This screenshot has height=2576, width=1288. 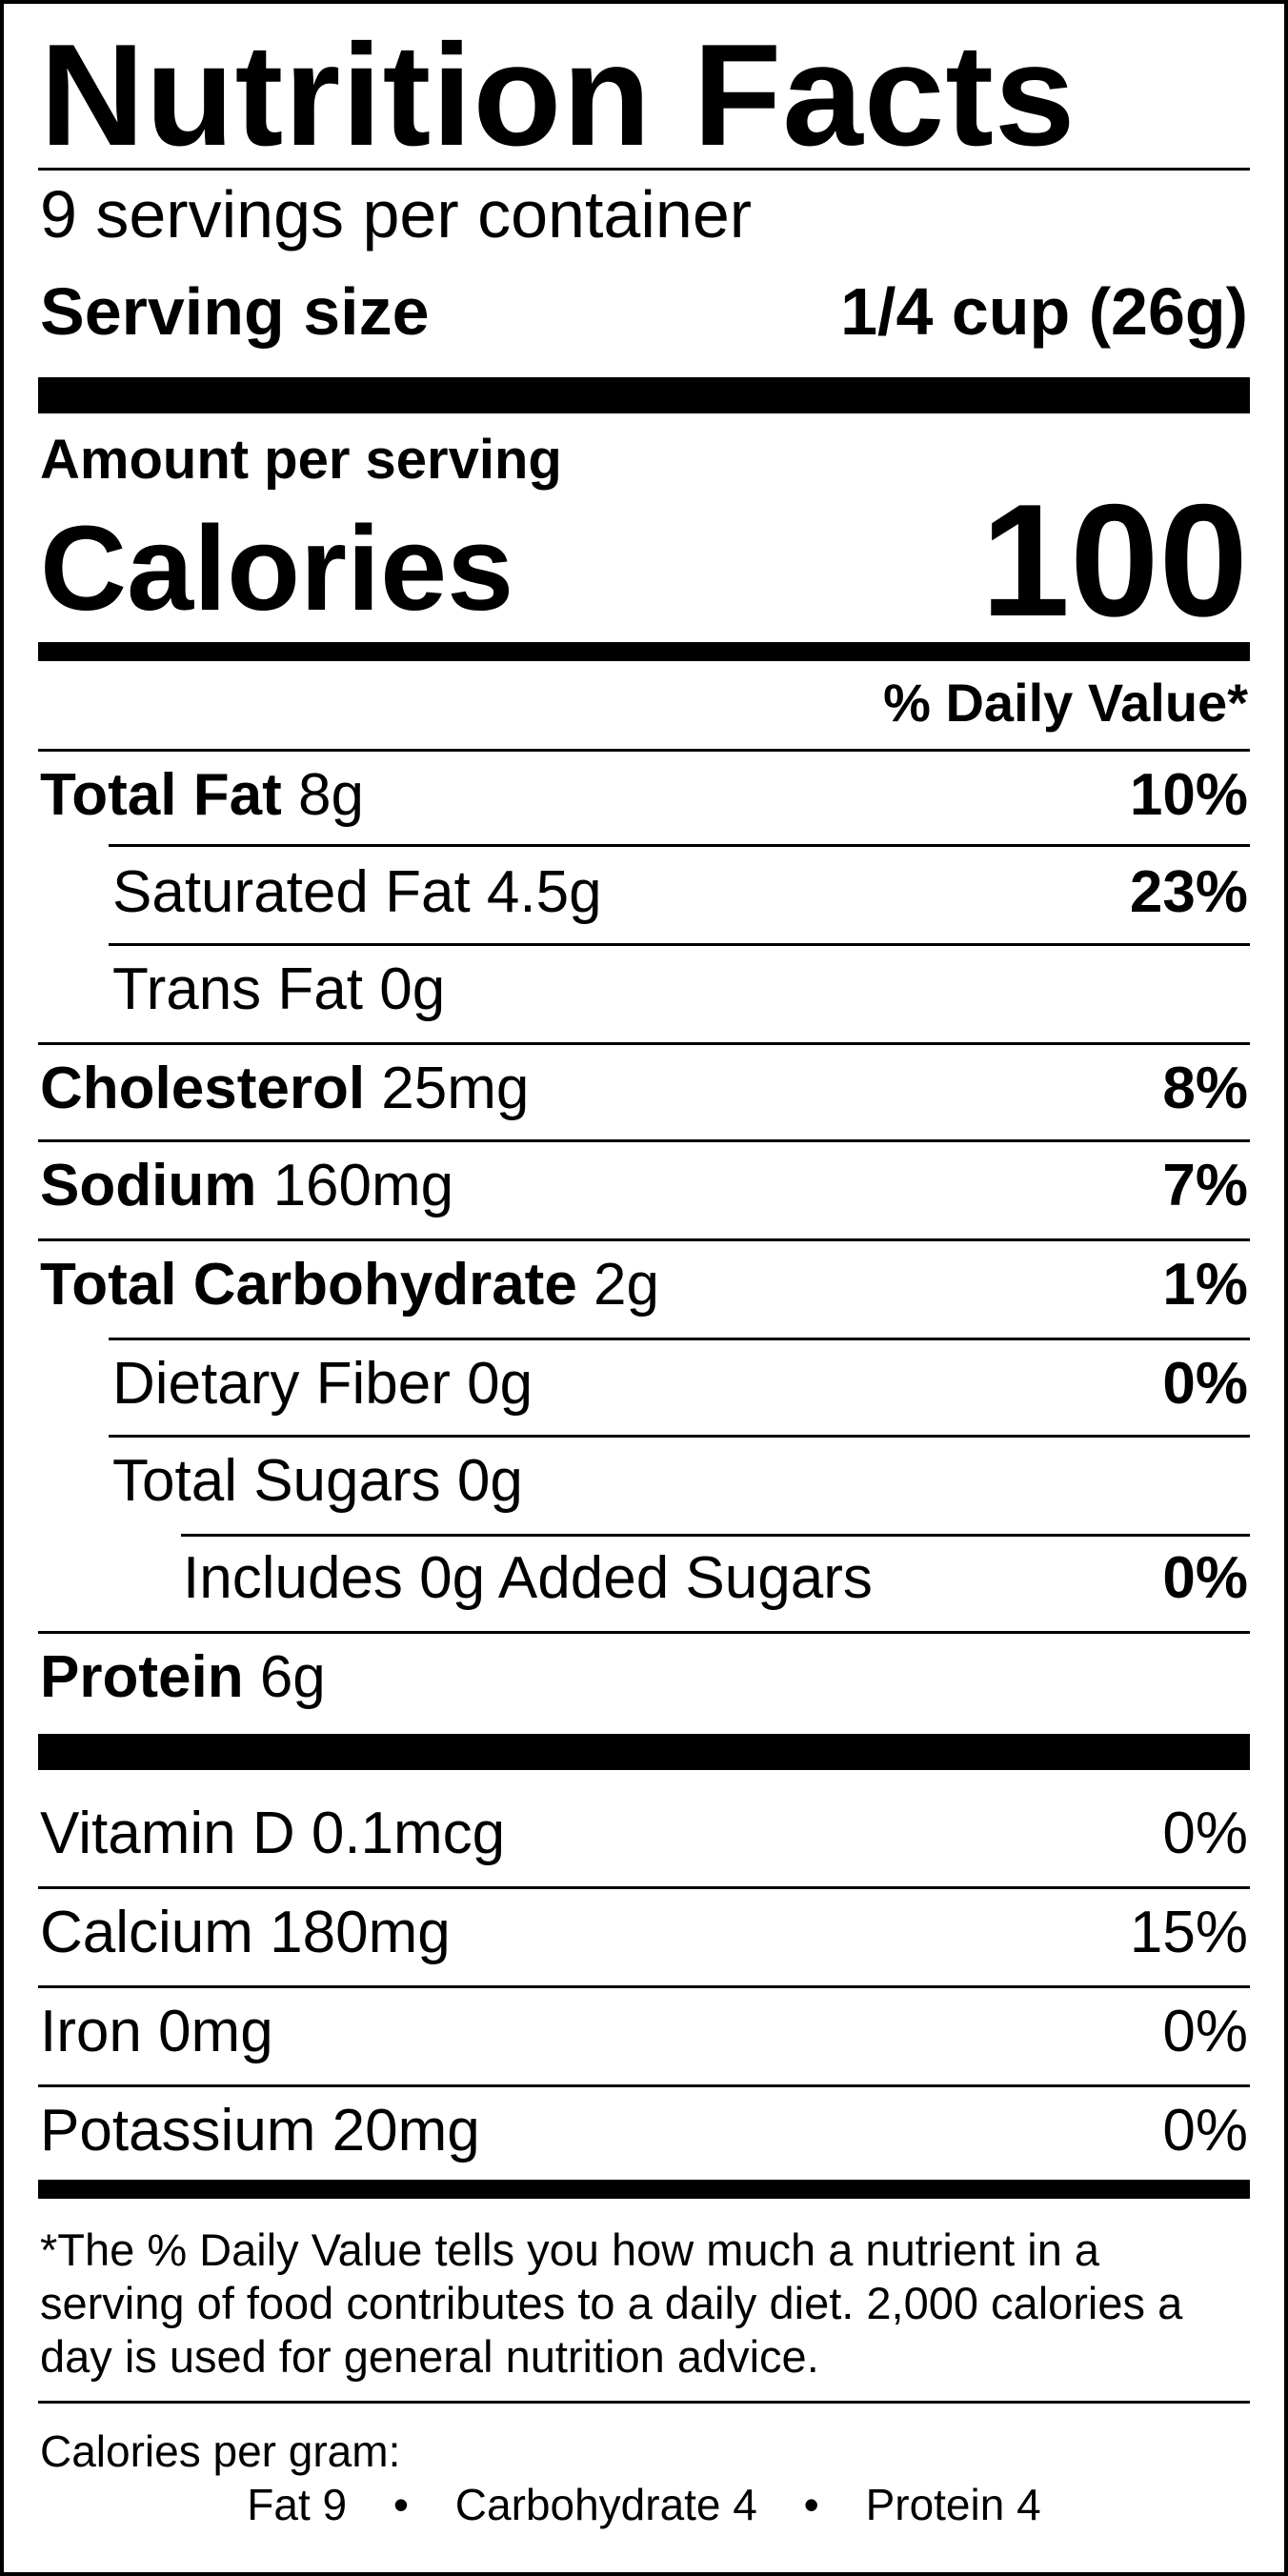 I want to click on serving-size-label: Serving size, so click(x=235, y=311).